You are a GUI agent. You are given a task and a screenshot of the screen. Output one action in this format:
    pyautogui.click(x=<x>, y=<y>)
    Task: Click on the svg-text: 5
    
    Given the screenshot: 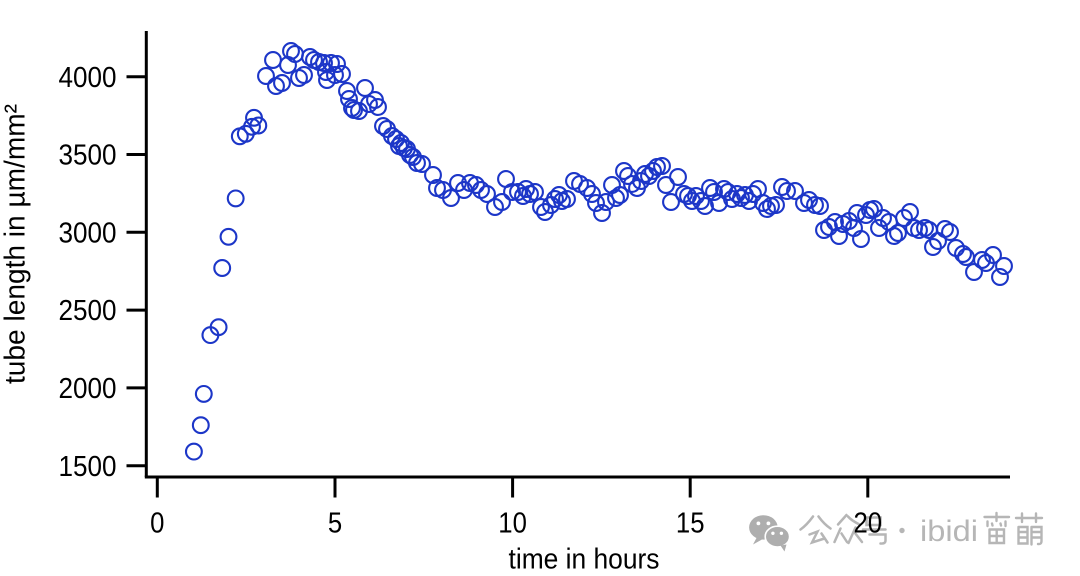 What is the action you would take?
    pyautogui.click(x=335, y=524)
    